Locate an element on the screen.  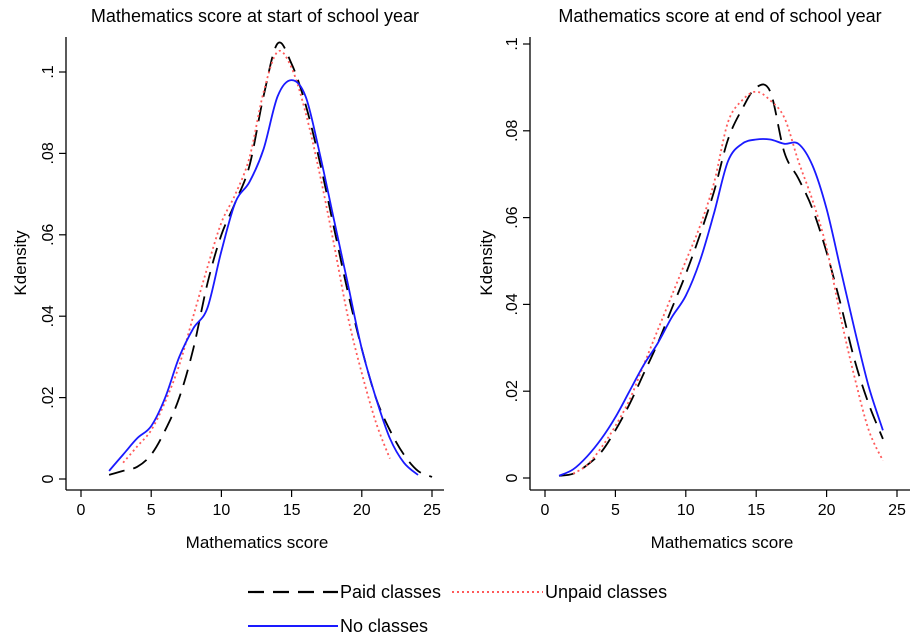
legend-label: Unpaid classes is located at coordinates (606, 592).